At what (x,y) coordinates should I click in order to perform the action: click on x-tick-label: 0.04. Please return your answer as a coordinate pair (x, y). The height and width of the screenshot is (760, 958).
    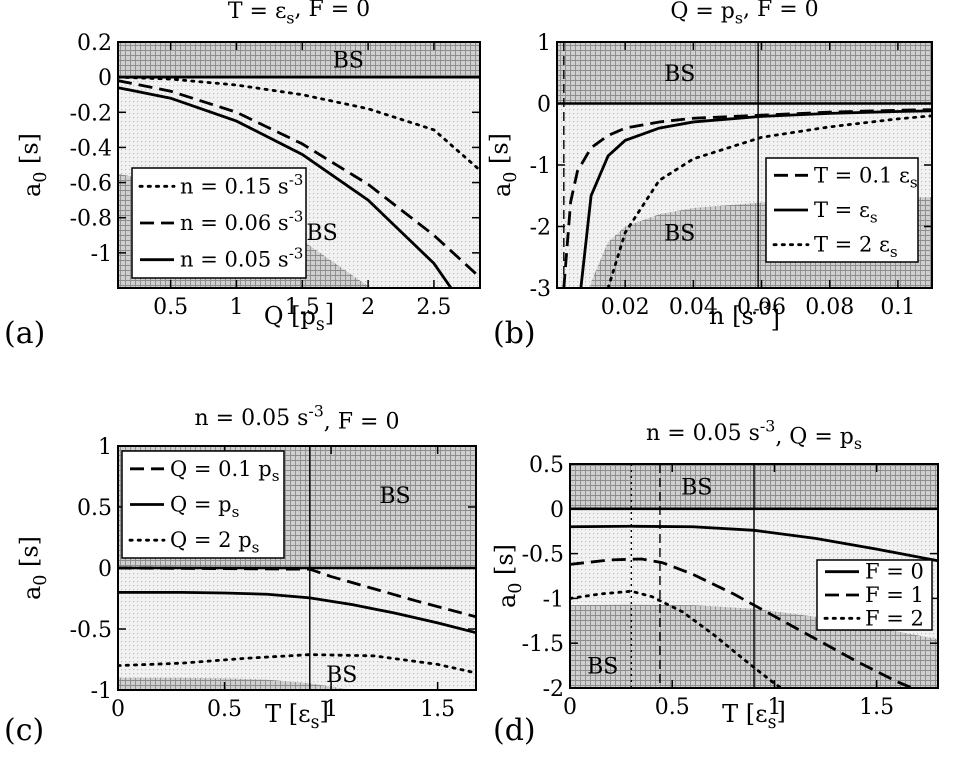
    Looking at the image, I should click on (693, 307).